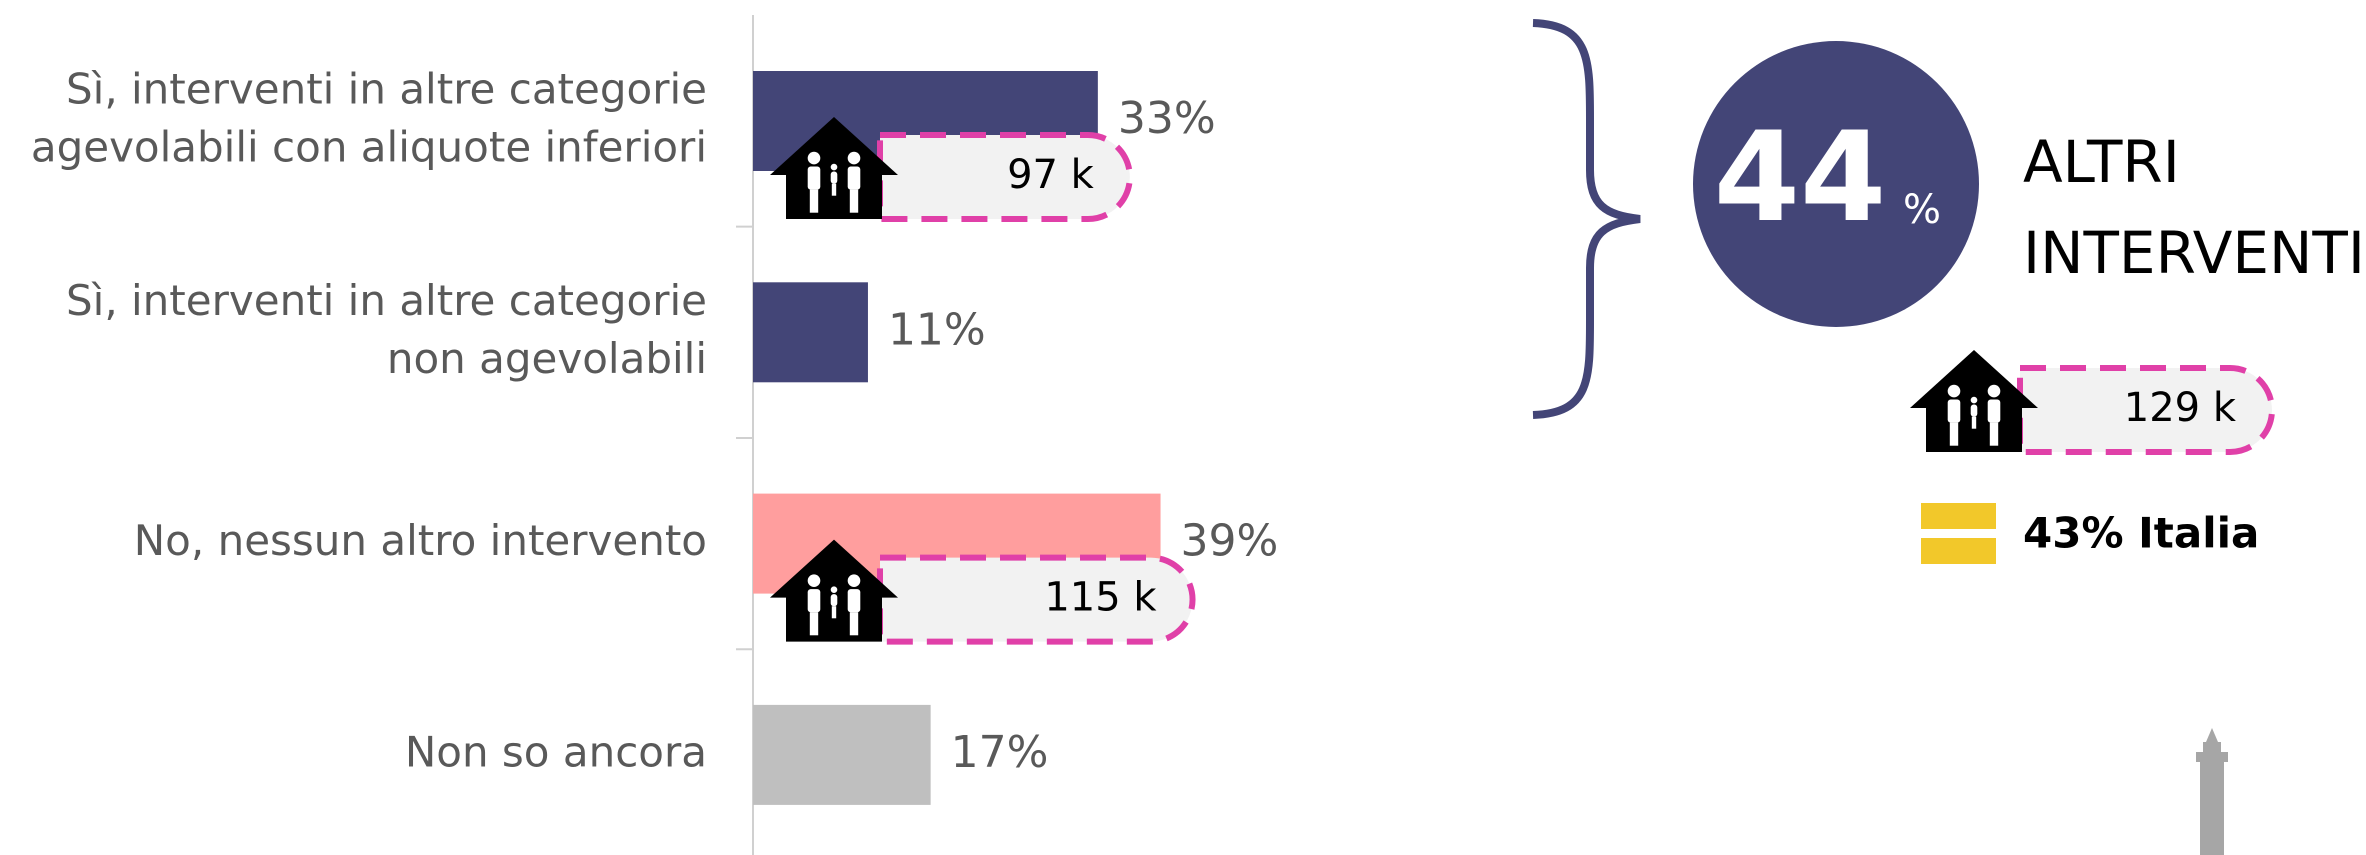 Image resolution: width=2366 pixels, height=855 pixels. I want to click on value-label: 11%, so click(937, 329).